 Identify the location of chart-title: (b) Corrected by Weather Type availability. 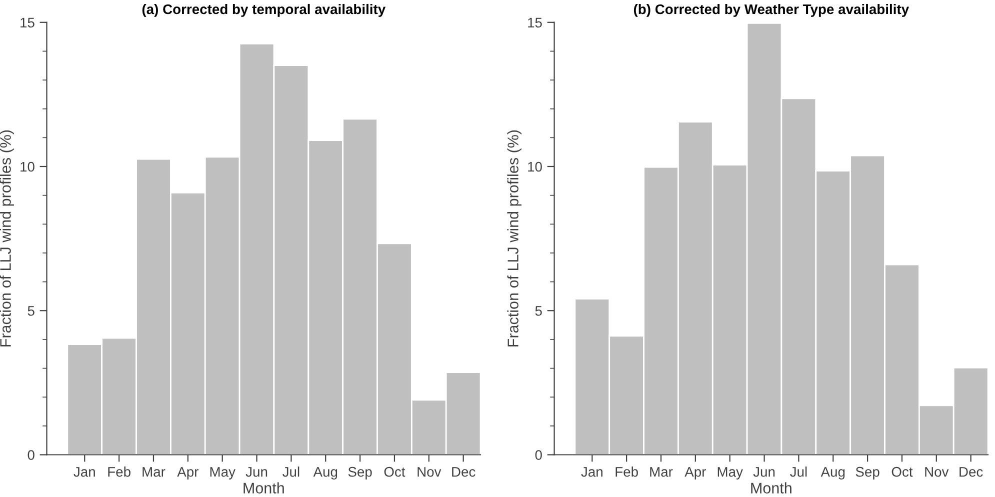
(771, 10).